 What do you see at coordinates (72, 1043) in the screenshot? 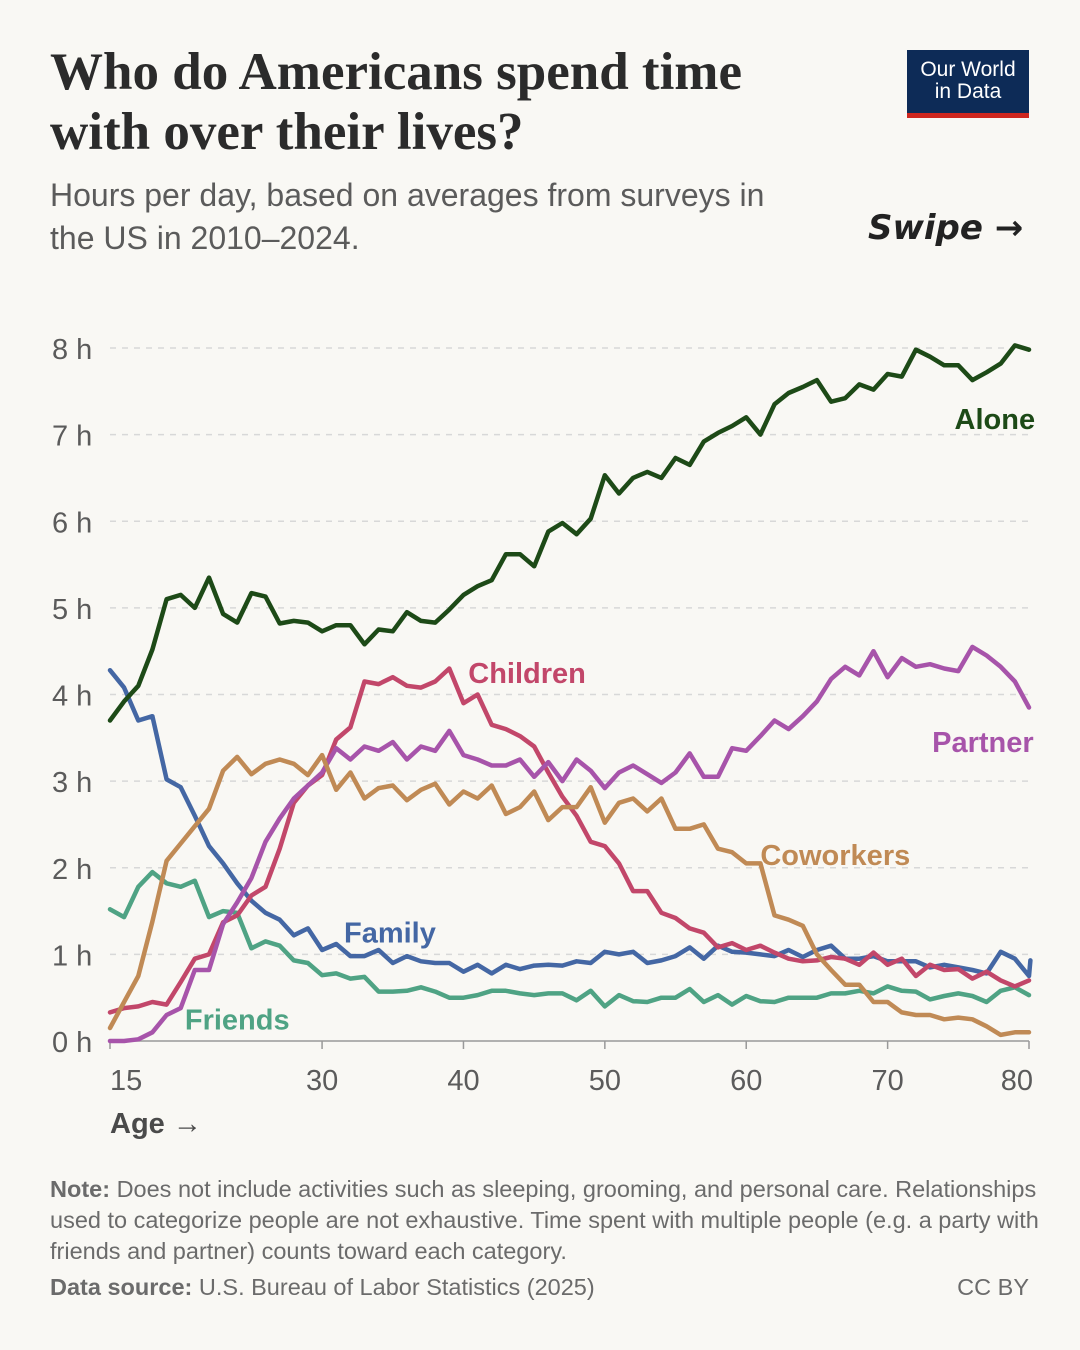
I see `y-tick-label: 0 h` at bounding box center [72, 1043].